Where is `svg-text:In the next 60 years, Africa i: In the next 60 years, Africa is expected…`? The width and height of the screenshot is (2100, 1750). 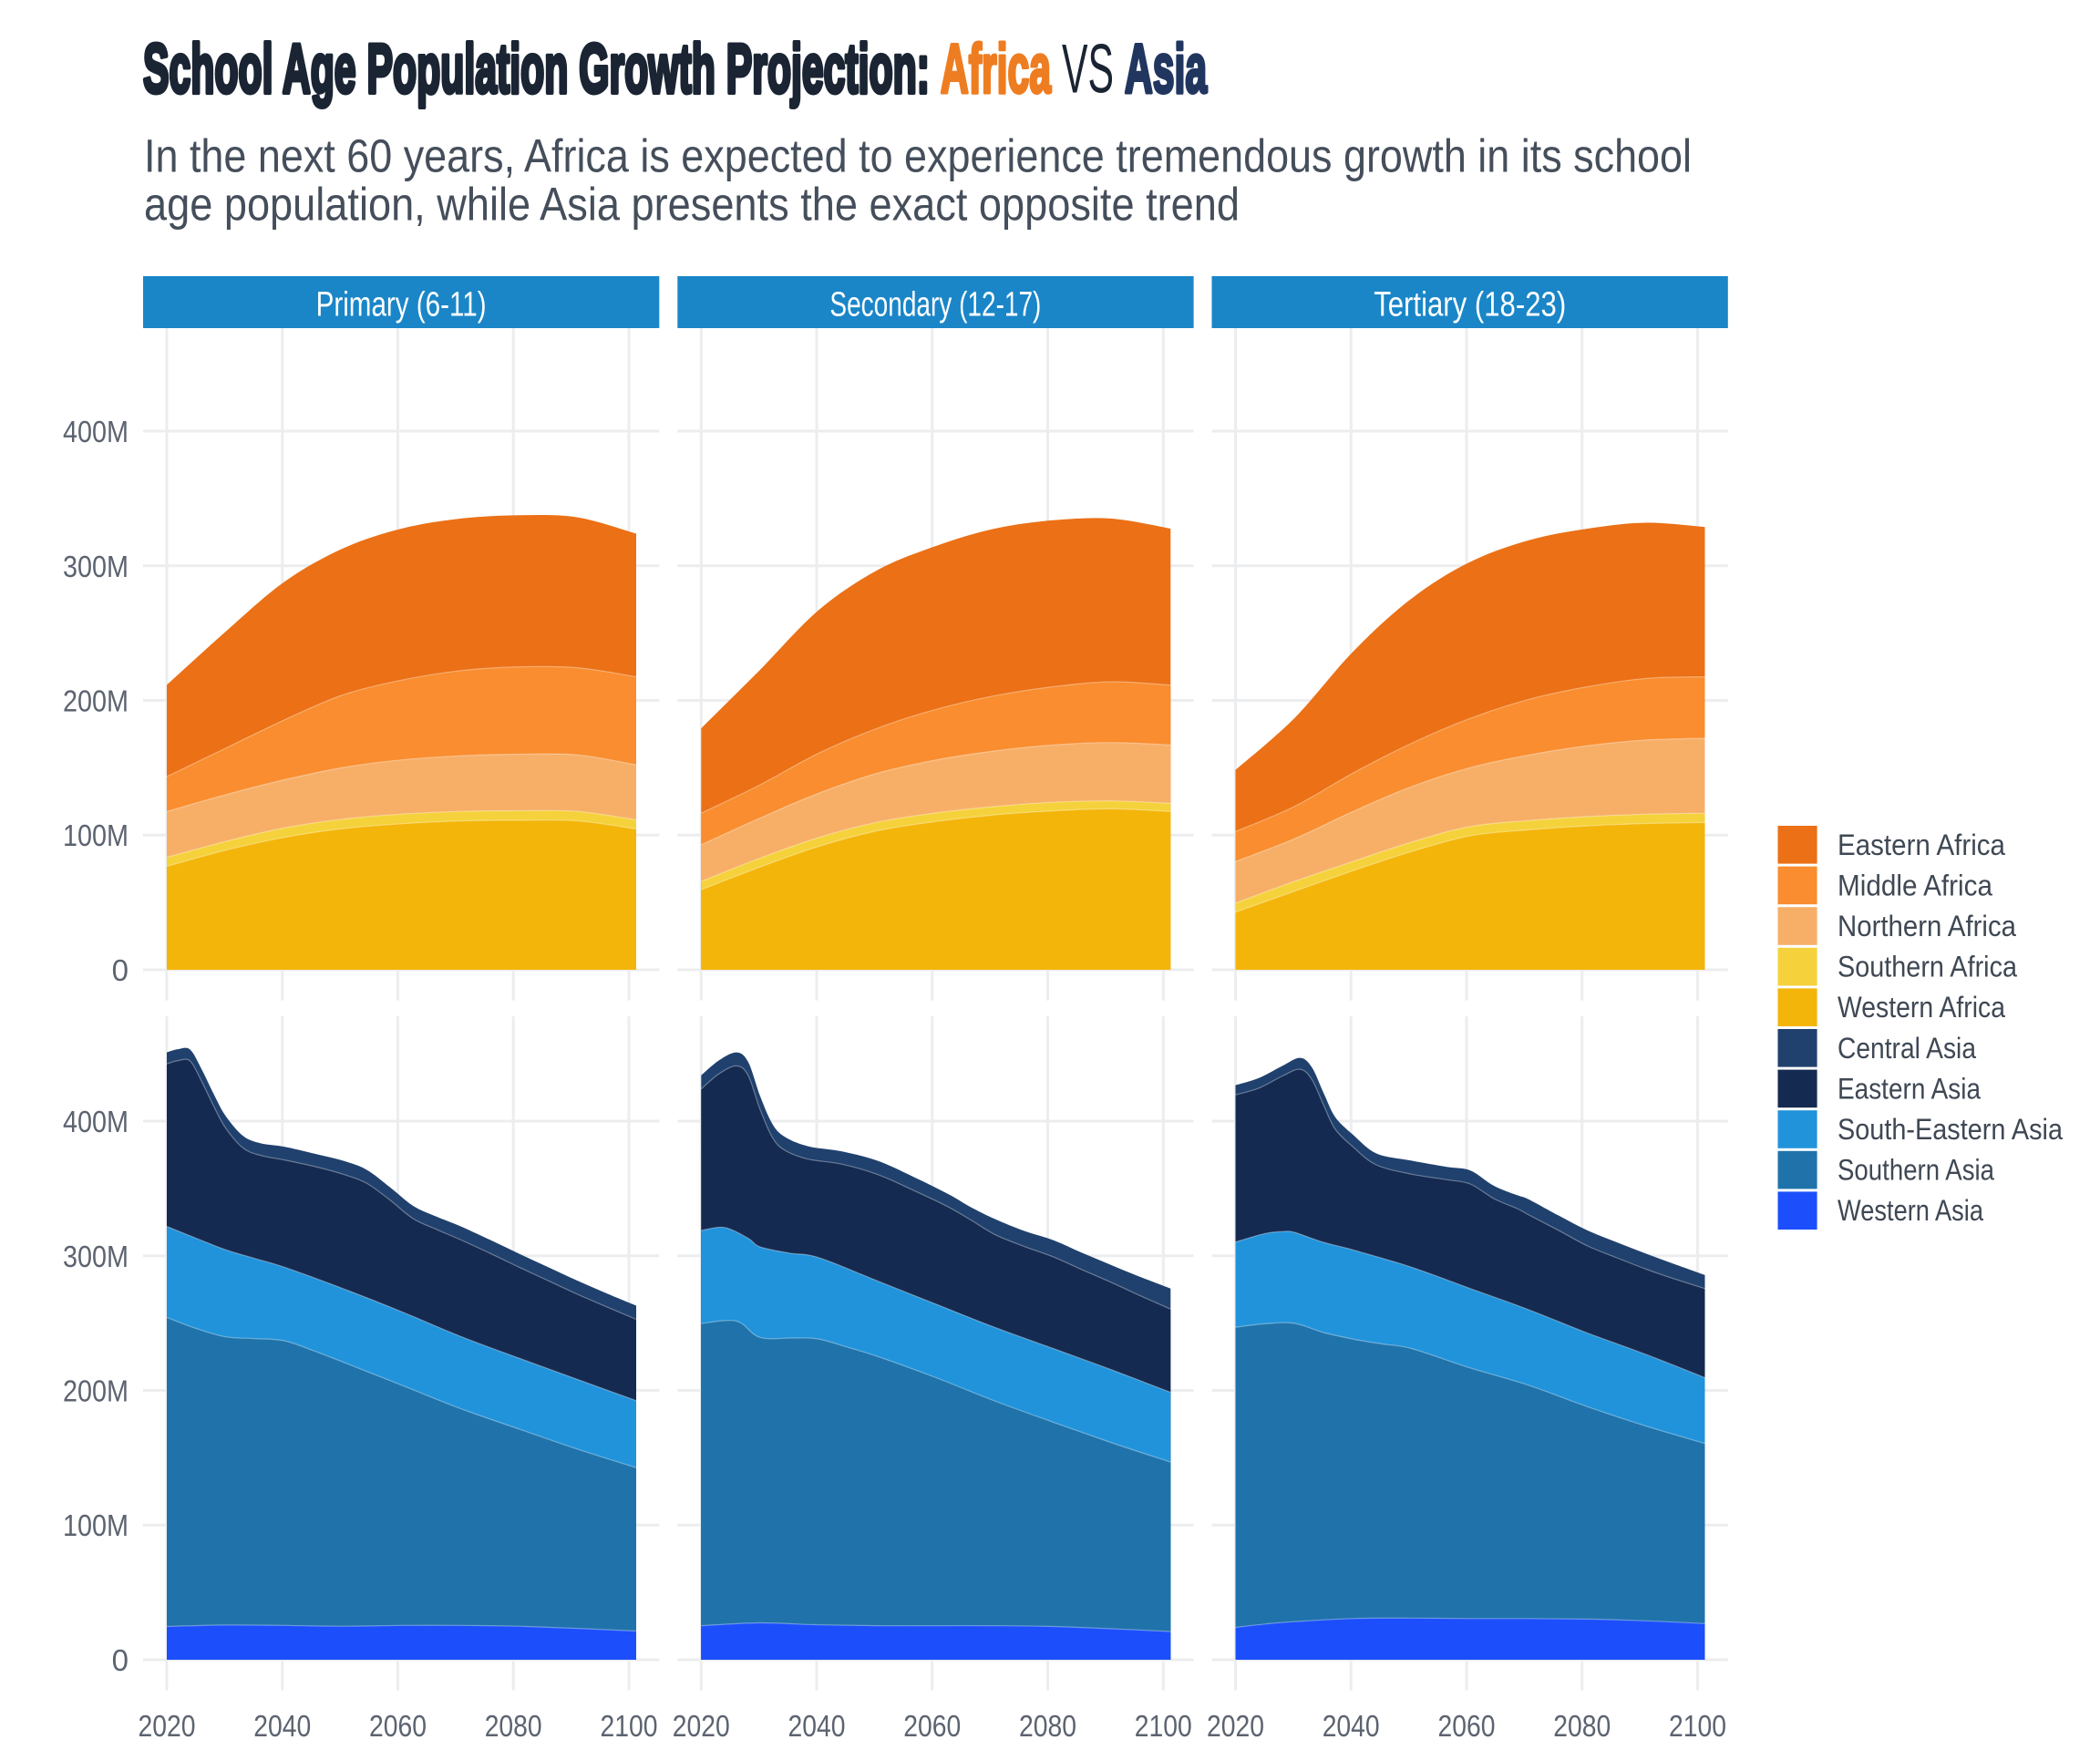
svg-text:In the next 60 years, Africa i: In the next 60 years, Africa is expected… is located at coordinates (918, 156).